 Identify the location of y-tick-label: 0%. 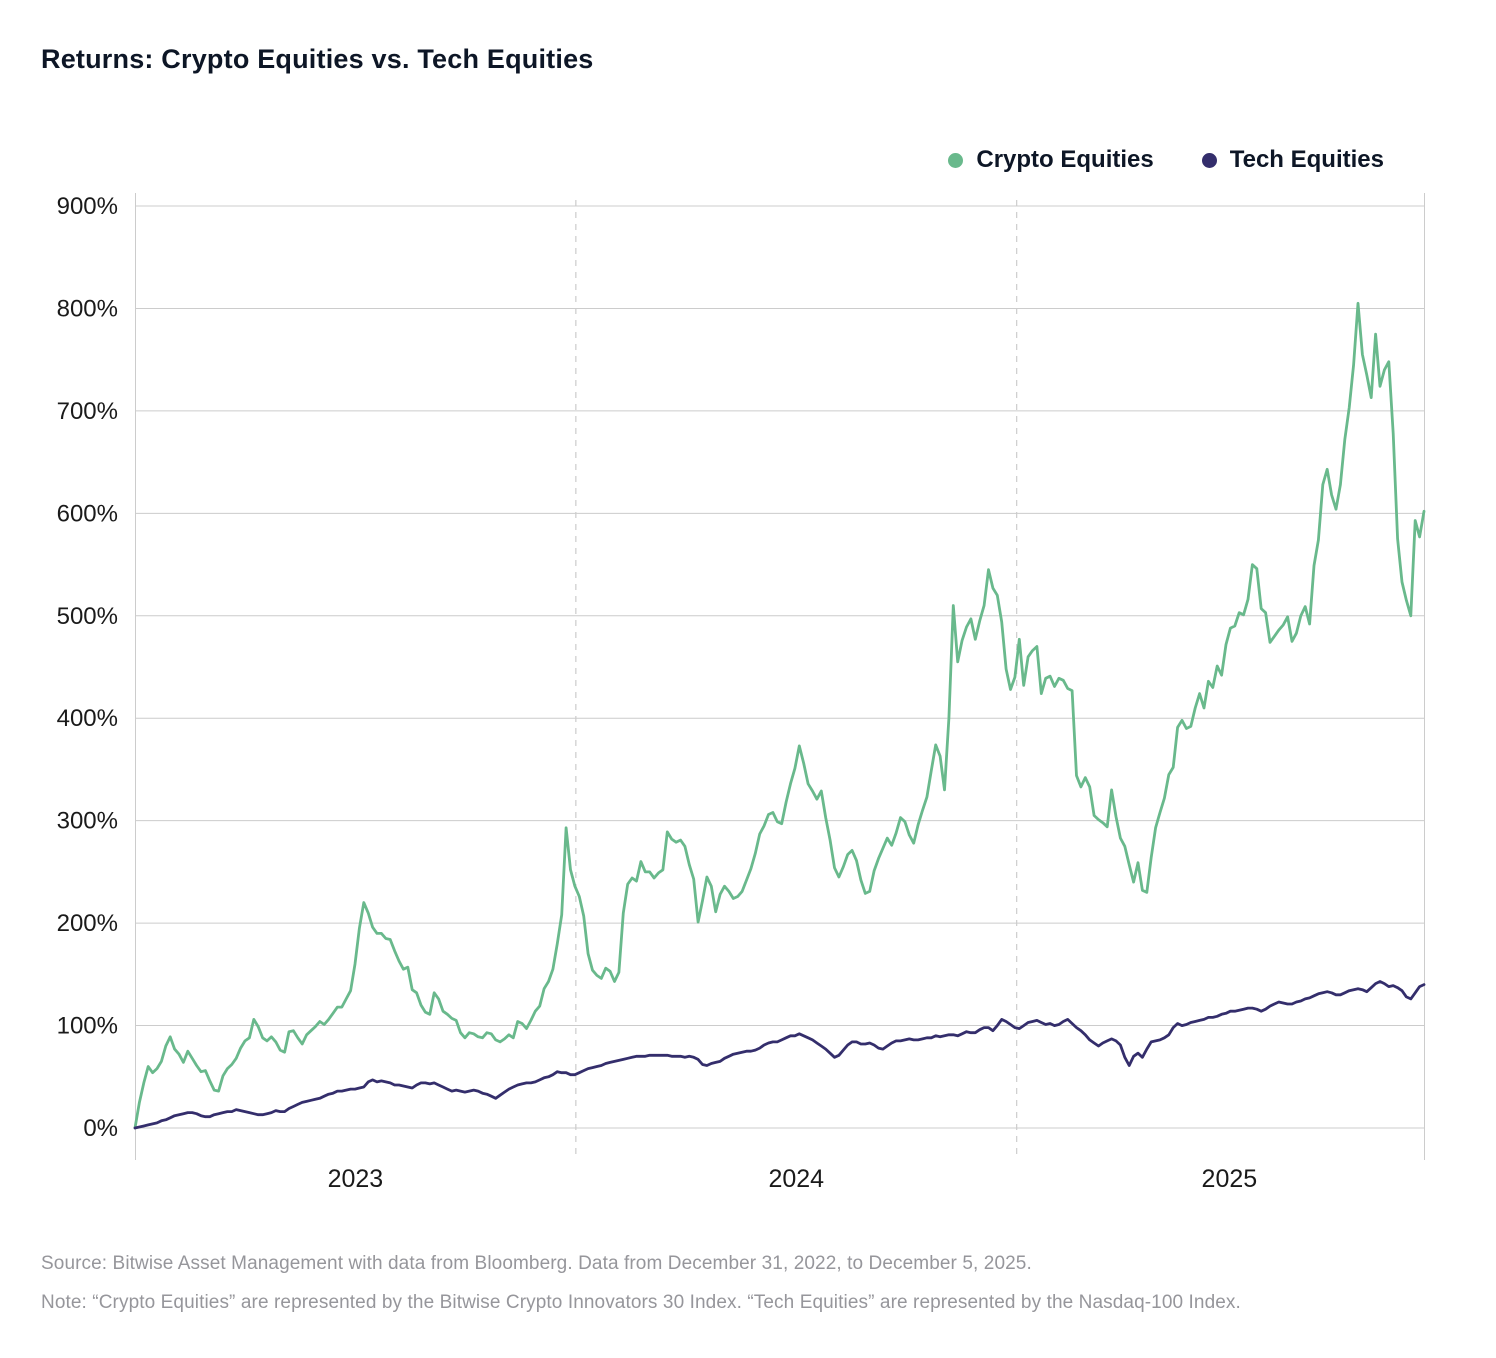
(100, 1128).